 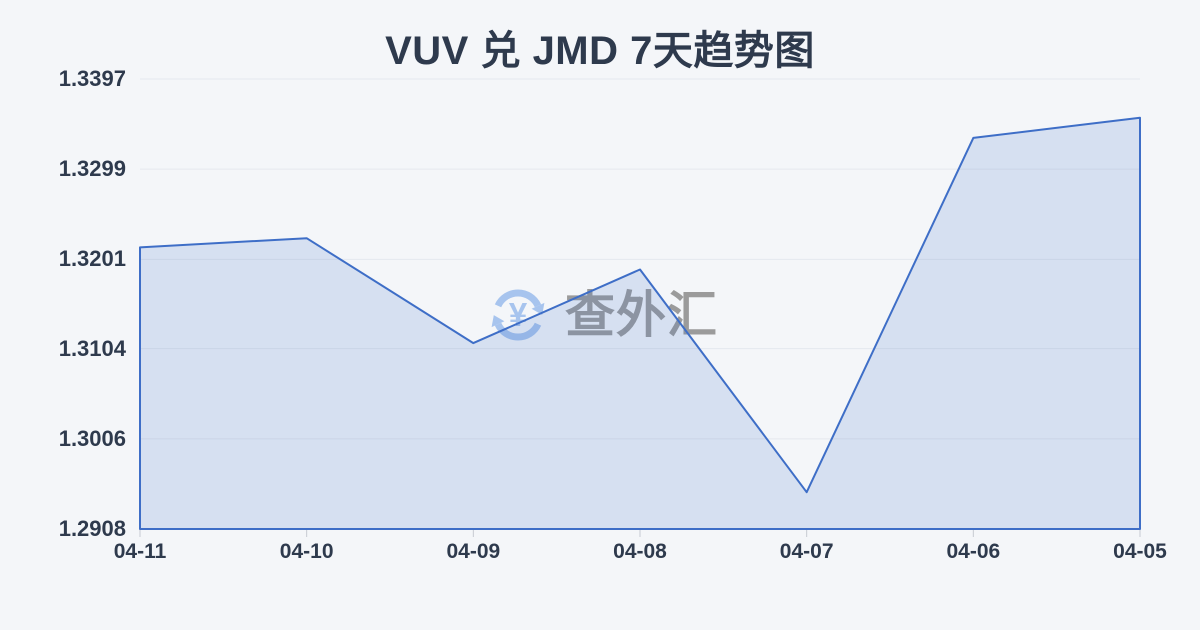 What do you see at coordinates (641, 315) in the screenshot?
I see `watermark-text: 查外汇` at bounding box center [641, 315].